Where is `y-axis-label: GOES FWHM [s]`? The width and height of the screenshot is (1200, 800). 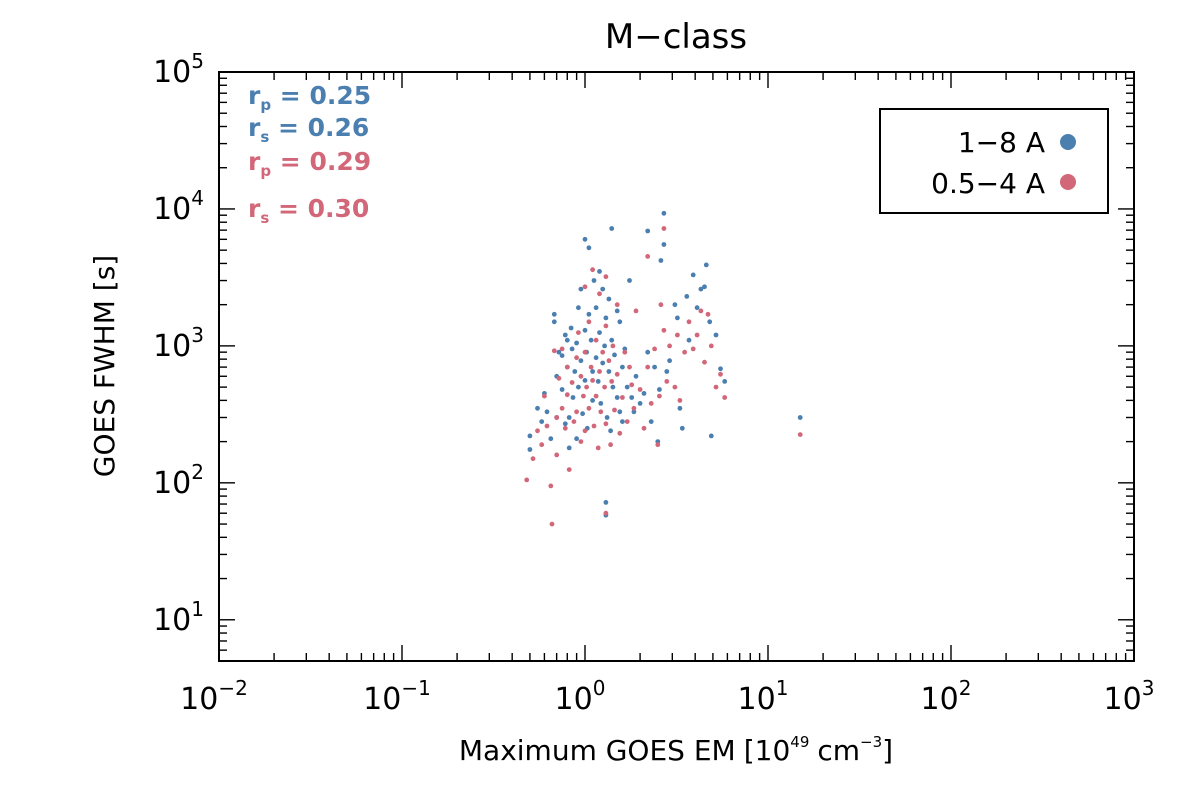 y-axis-label: GOES FWHM [s] is located at coordinates (104, 366).